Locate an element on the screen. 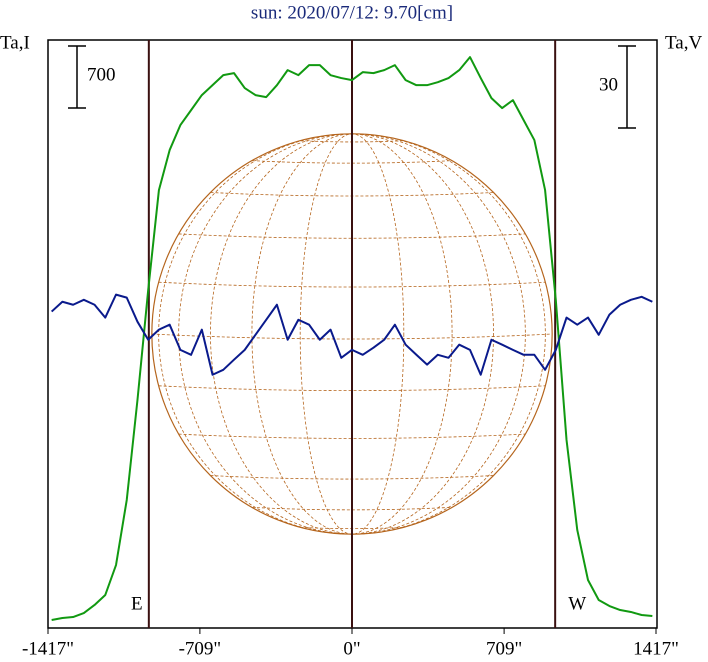  x-tick-label: 0" is located at coordinates (351, 648).